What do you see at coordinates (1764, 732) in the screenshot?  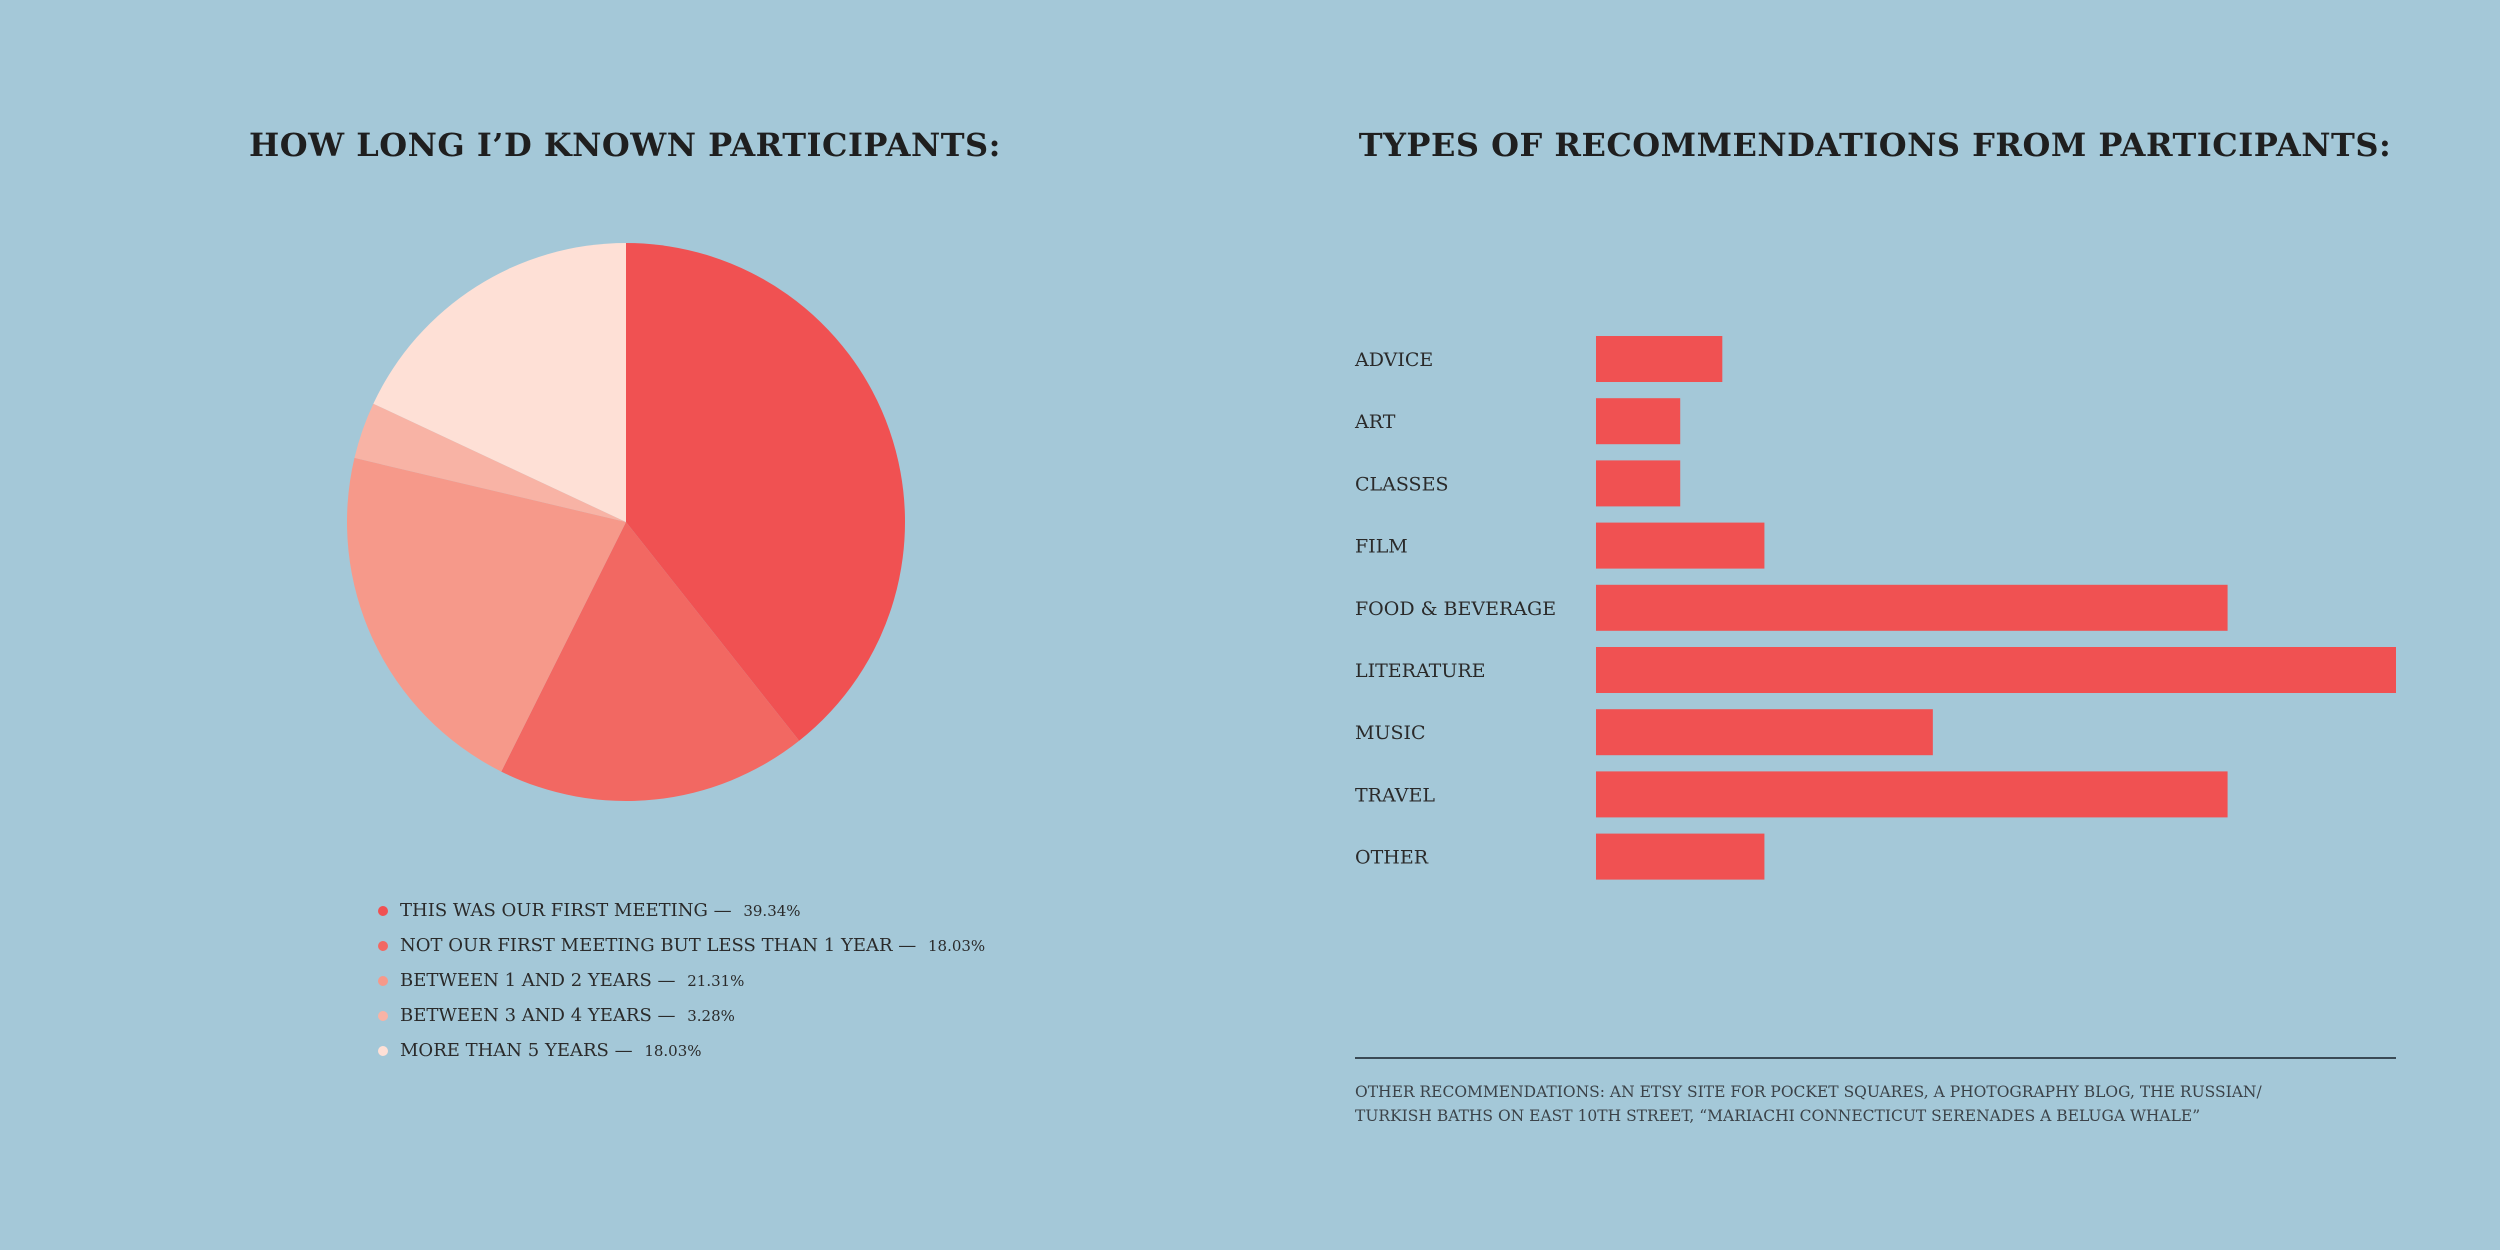 I see `bar-music` at bounding box center [1764, 732].